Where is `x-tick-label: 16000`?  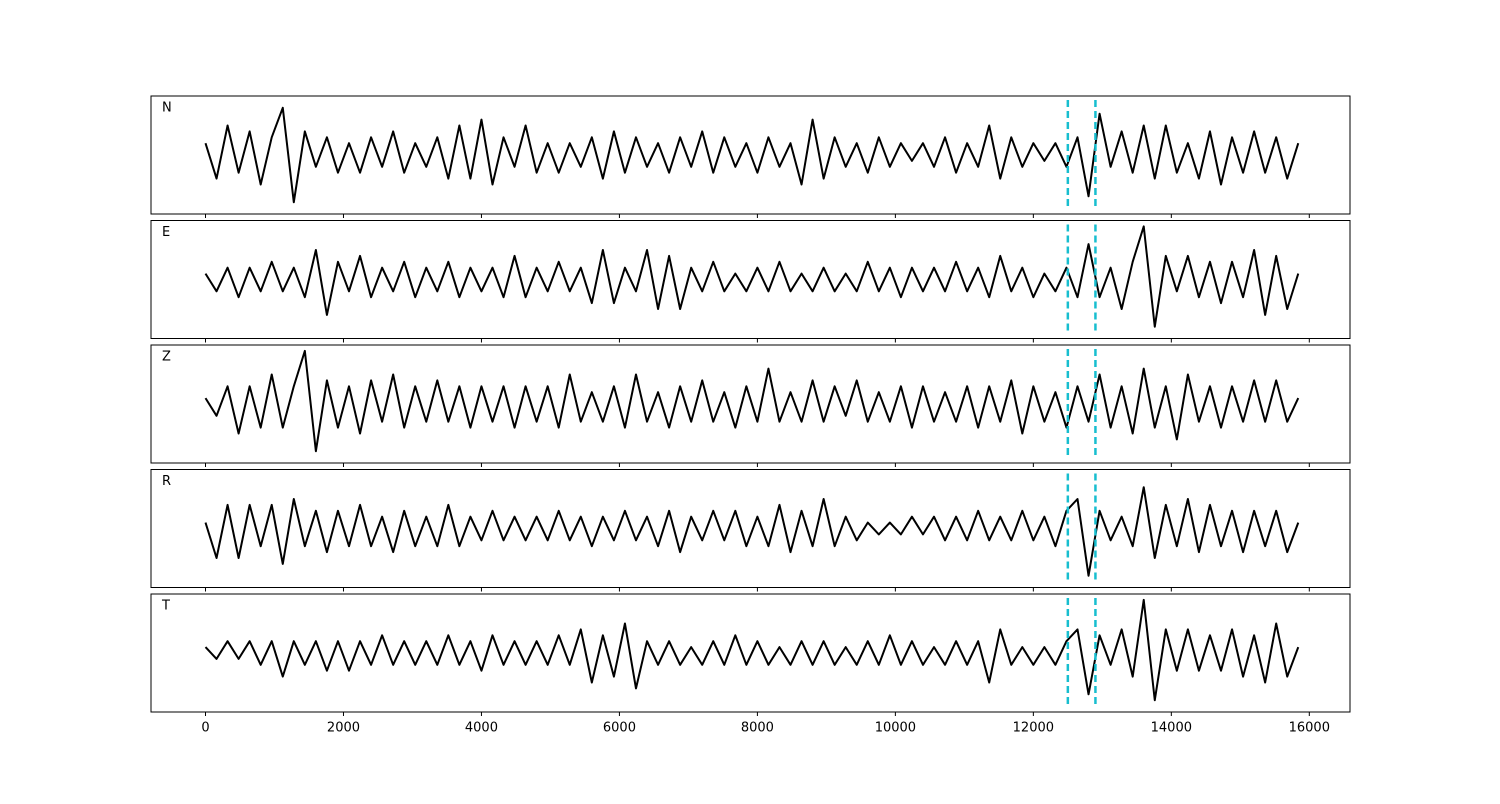
x-tick-label: 16000 is located at coordinates (1309, 728).